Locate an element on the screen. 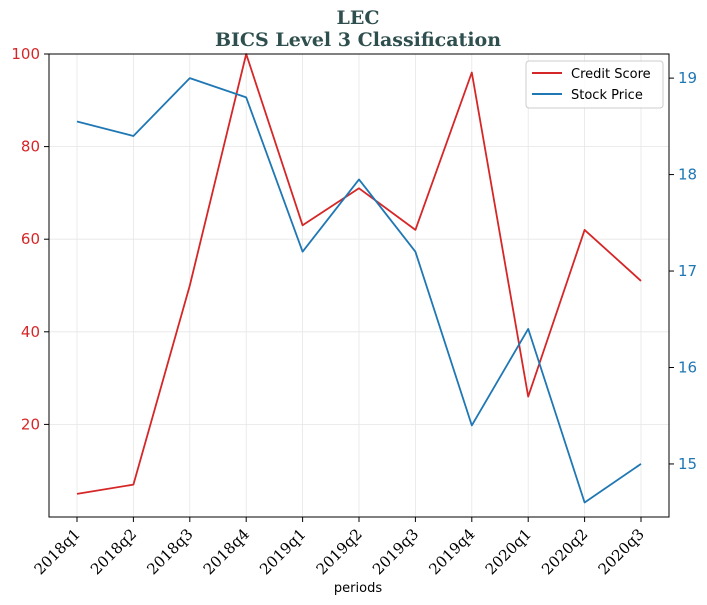  left-axis: 20 40 60 80 100 is located at coordinates (30, 239).